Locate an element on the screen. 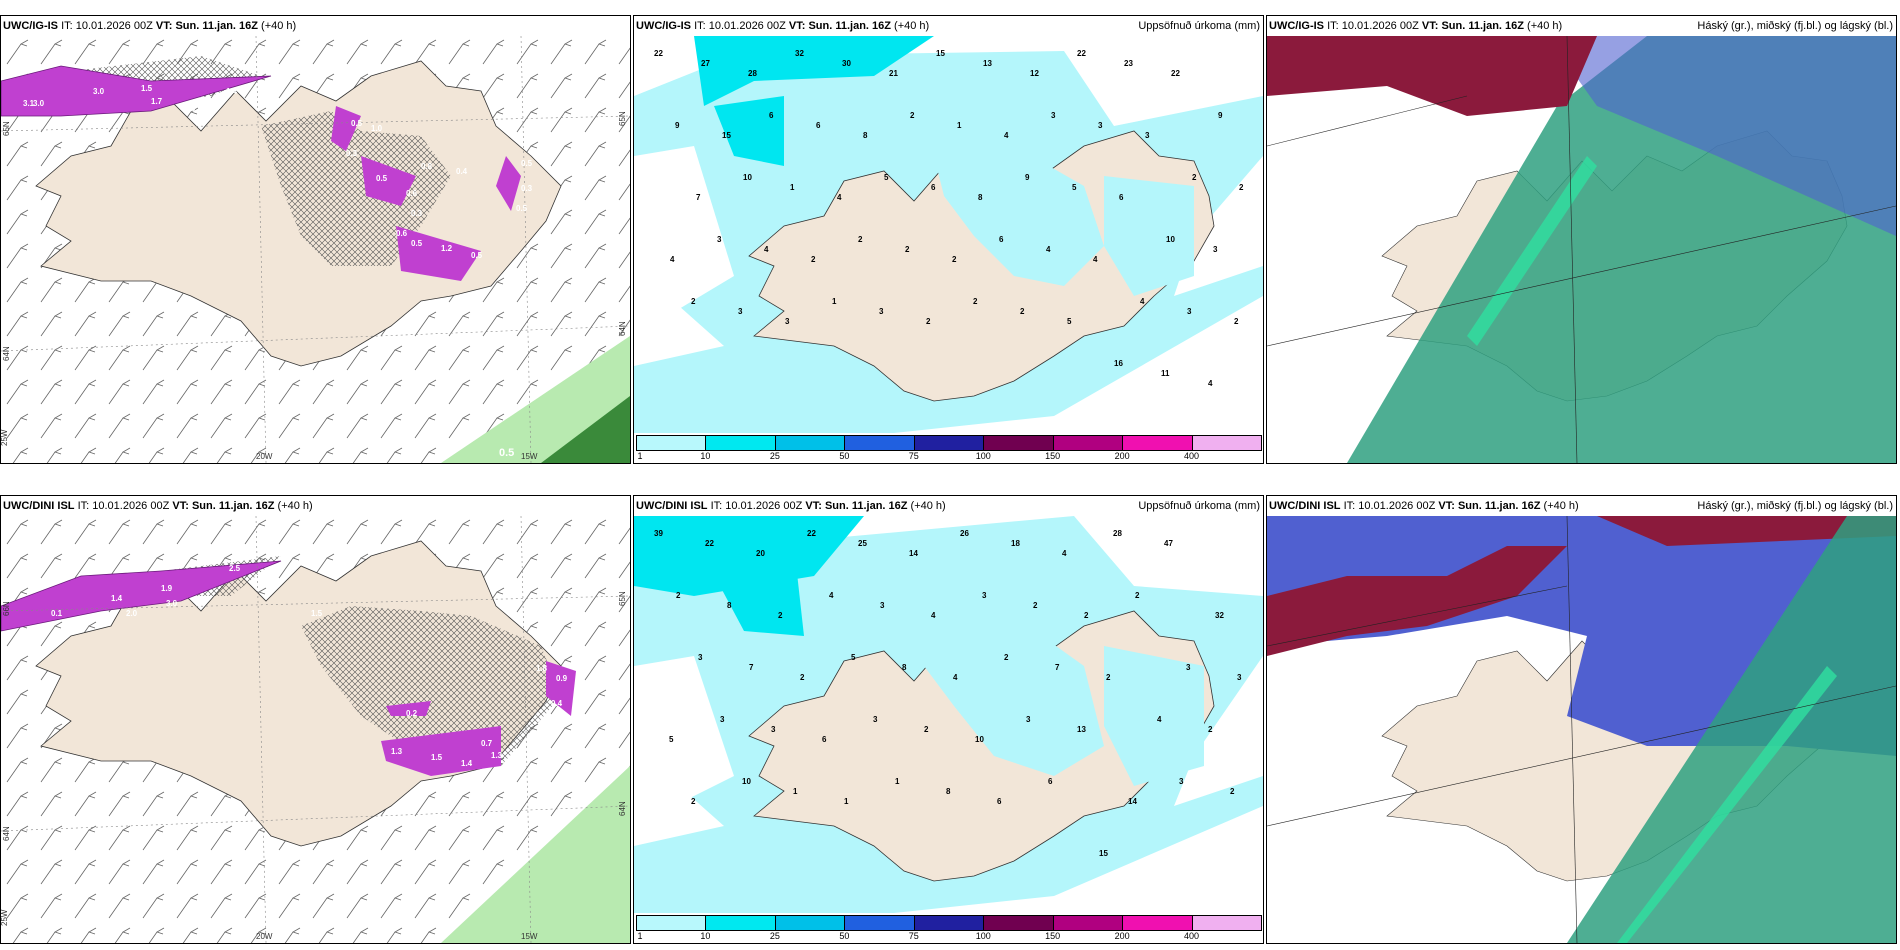 The width and height of the screenshot is (1900, 950). green-stripes is located at coordinates (535, 854).